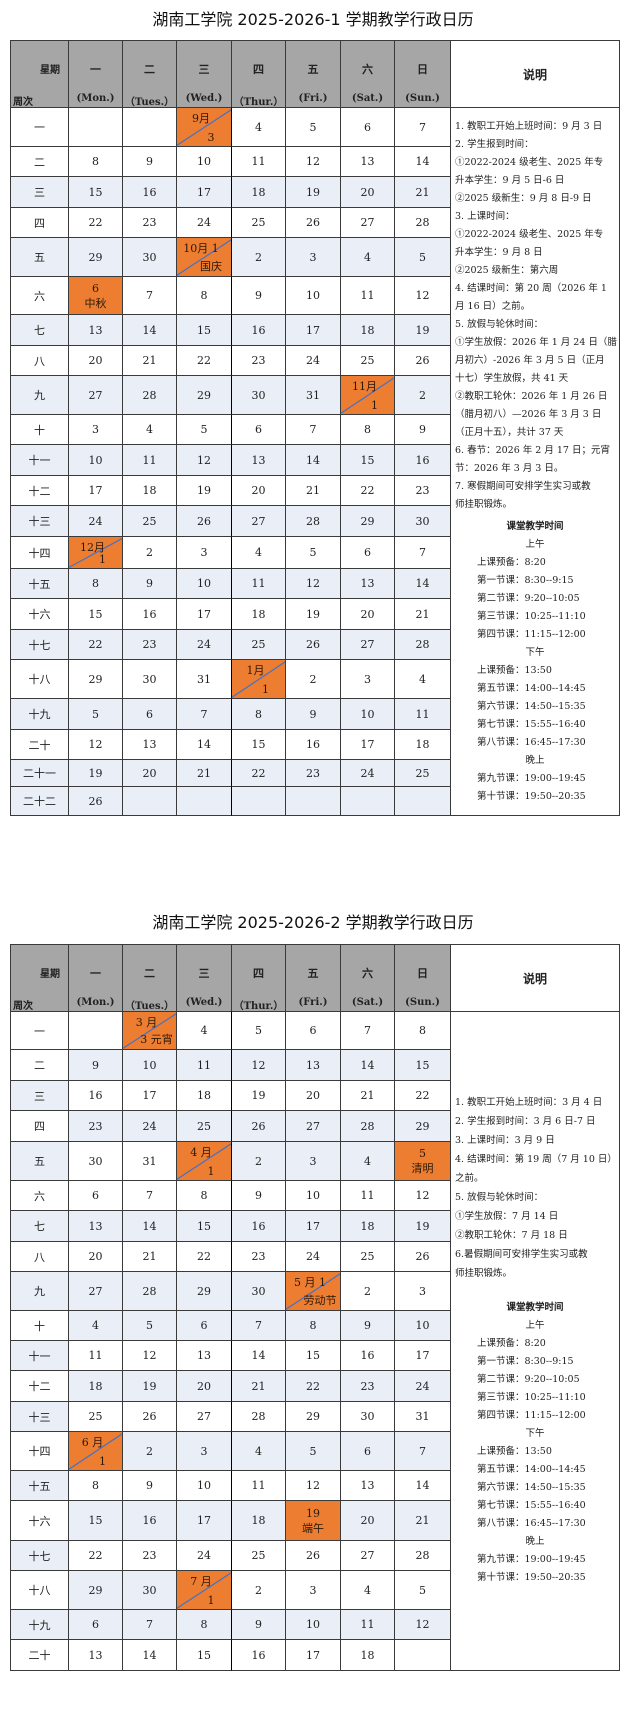 This screenshot has width=626, height=1728. Describe the element at coordinates (367, 1355) in the screenshot. I see `date-cell: 16` at that location.